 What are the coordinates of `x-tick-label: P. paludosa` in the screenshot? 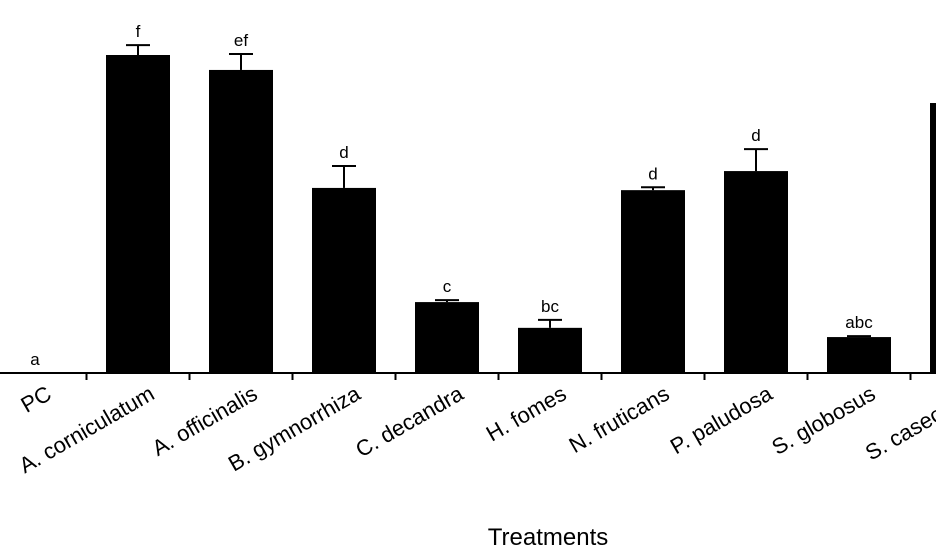 It's located at (721, 419).